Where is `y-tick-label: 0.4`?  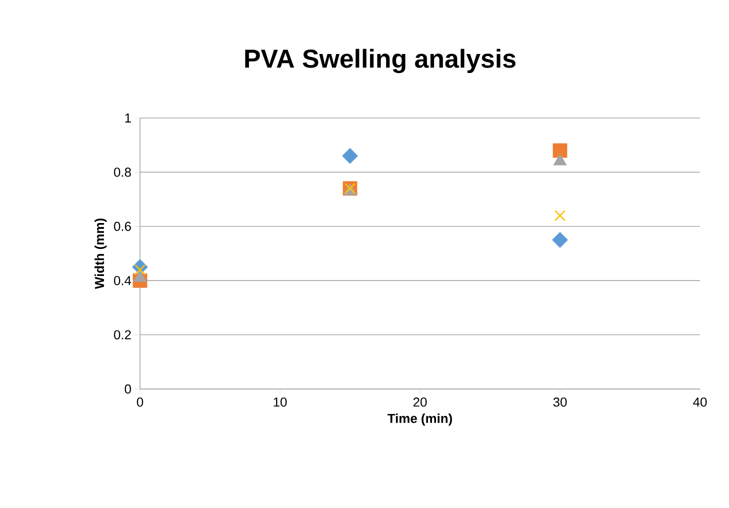 y-tick-label: 0.4 is located at coordinates (123, 281).